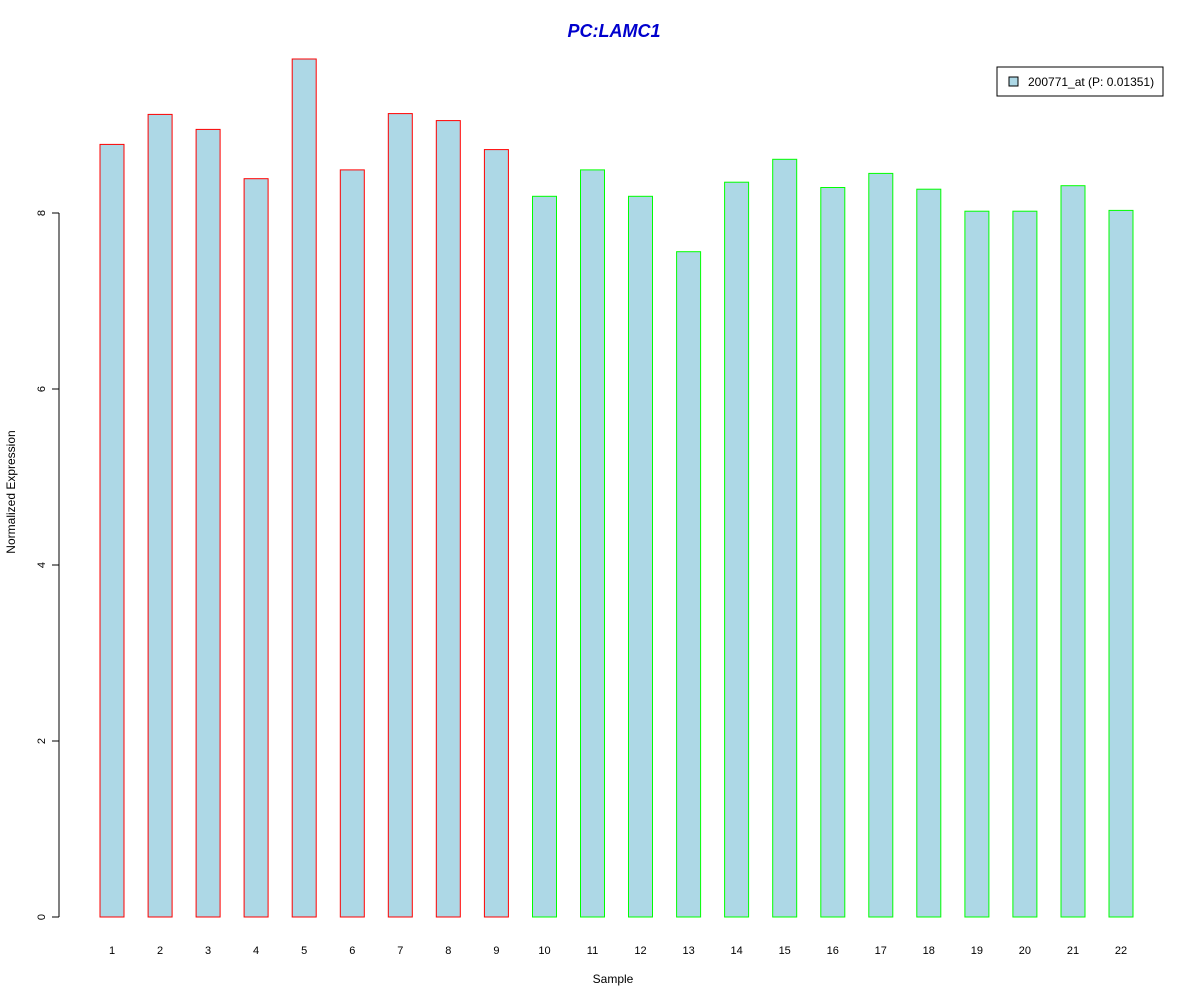 The width and height of the screenshot is (1200, 1000). What do you see at coordinates (592, 951) in the screenshot?
I see `x-tick-label: 11` at bounding box center [592, 951].